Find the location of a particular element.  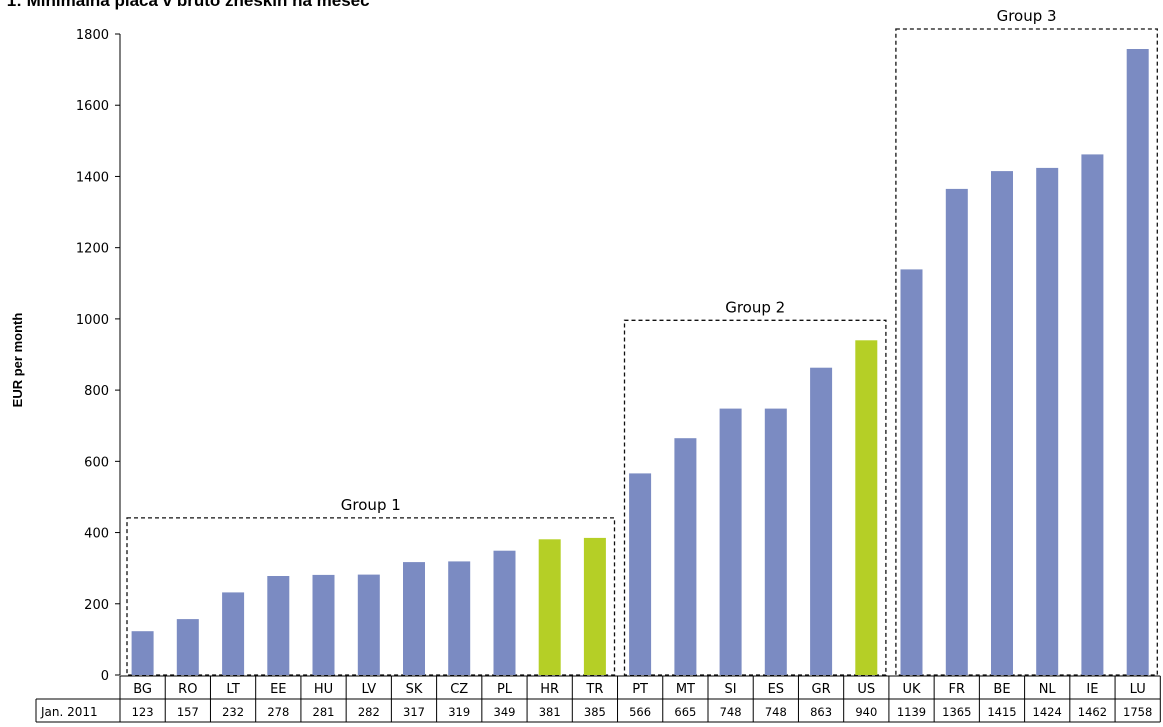

bar-lt is located at coordinates (233, 633).